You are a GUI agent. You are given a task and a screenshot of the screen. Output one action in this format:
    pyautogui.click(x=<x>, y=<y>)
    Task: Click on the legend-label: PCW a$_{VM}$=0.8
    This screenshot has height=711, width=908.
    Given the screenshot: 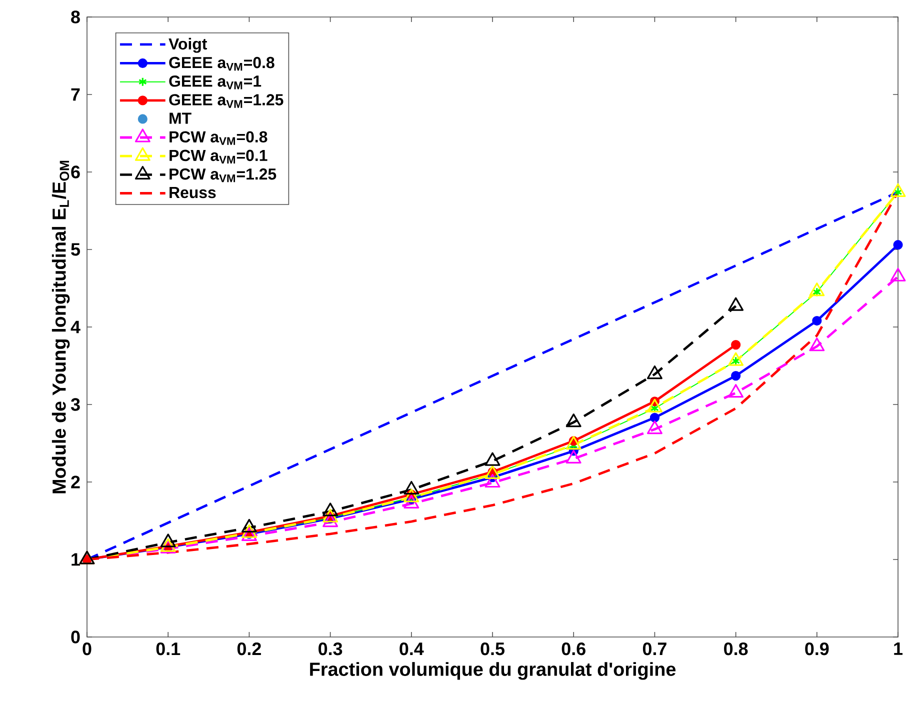 What is the action you would take?
    pyautogui.click(x=219, y=138)
    